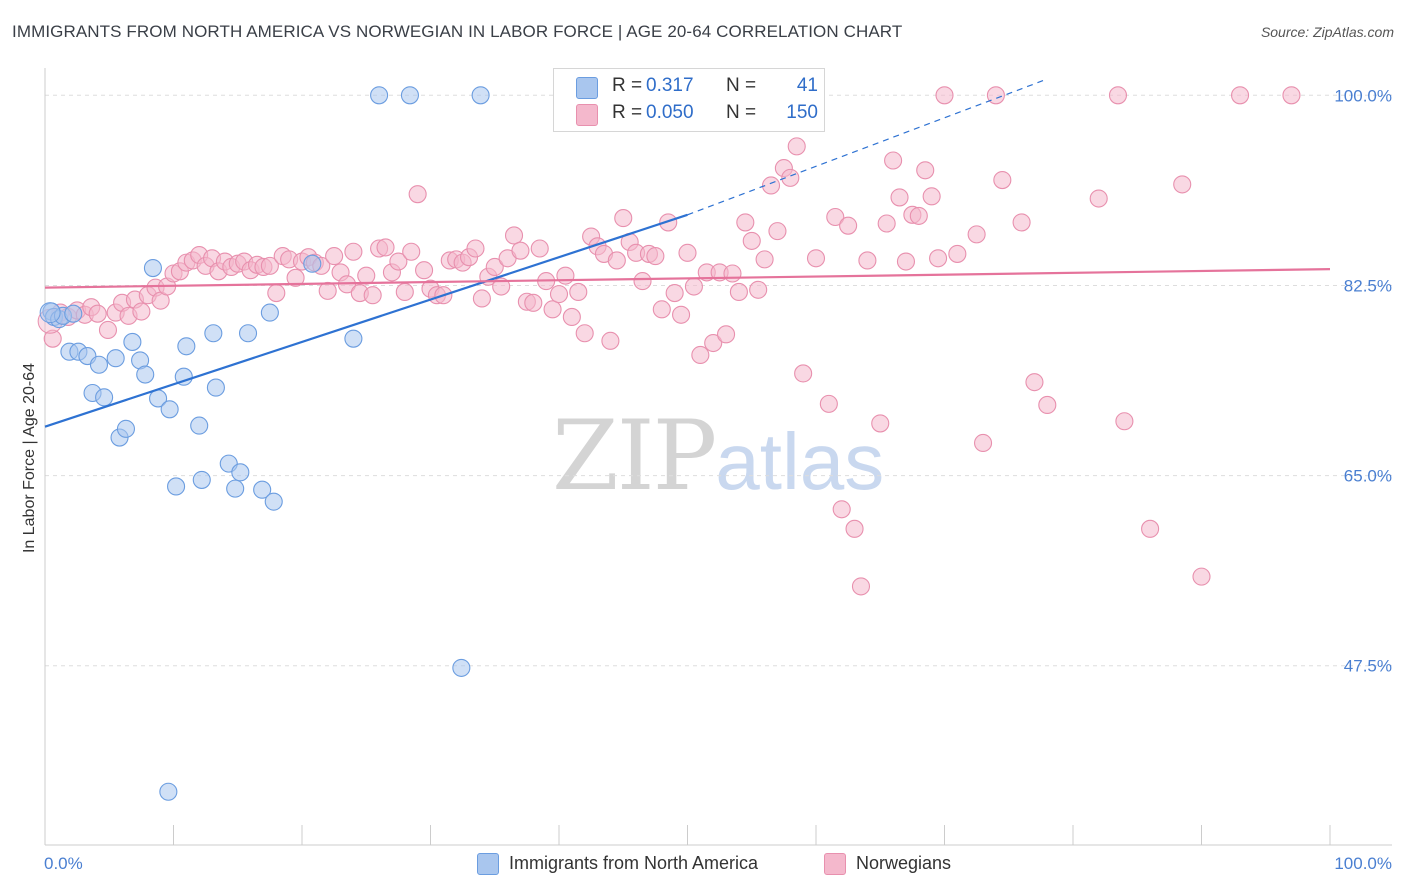 The image size is (1406, 892). I want to click on x-tick-label: 100.0%, so click(1363, 863).